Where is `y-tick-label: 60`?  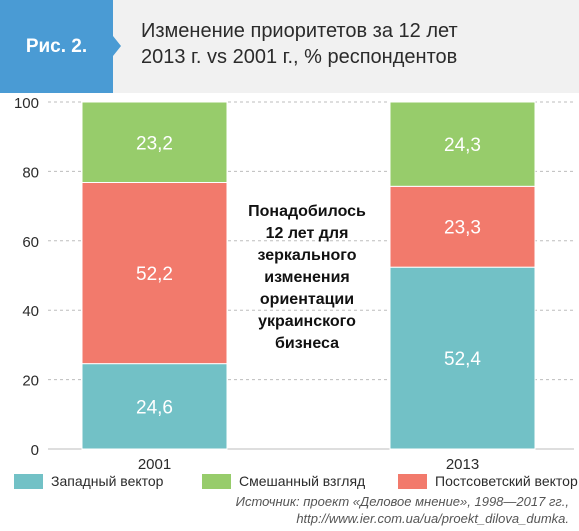
y-tick-label: 60 is located at coordinates (30, 242).